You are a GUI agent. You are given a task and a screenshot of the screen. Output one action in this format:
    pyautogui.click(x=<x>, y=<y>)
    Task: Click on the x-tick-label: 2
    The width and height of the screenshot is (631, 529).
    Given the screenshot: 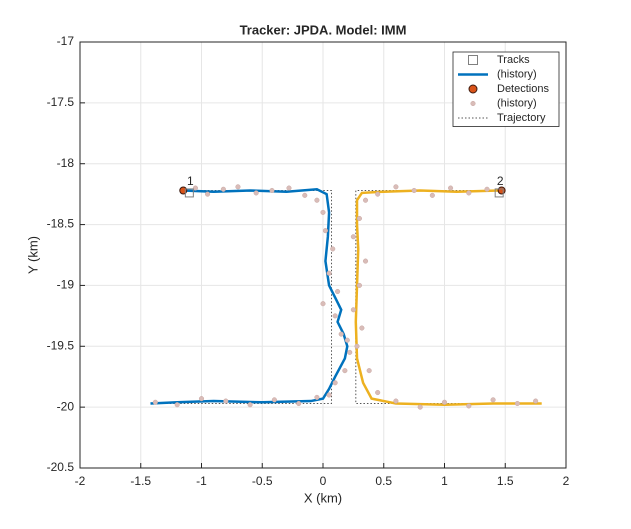 What is the action you would take?
    pyautogui.click(x=566, y=481)
    